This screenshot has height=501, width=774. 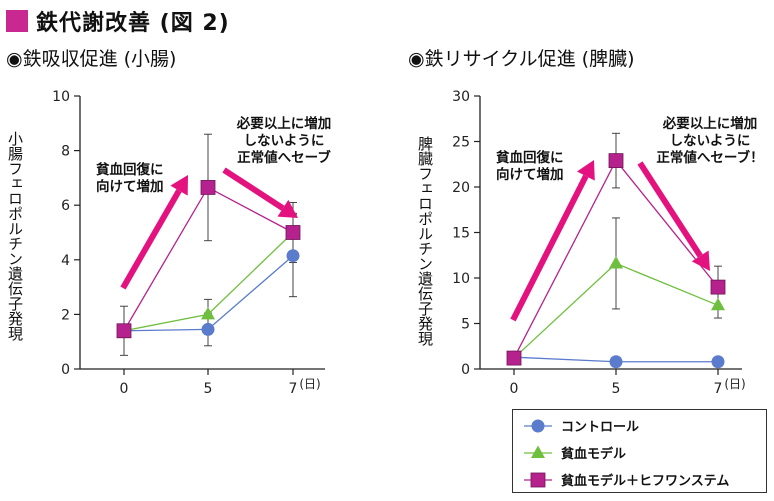 What do you see at coordinates (645, 481) in the screenshot?
I see `legend-label-square: 貧血モデル＋ヒフワンステム` at bounding box center [645, 481].